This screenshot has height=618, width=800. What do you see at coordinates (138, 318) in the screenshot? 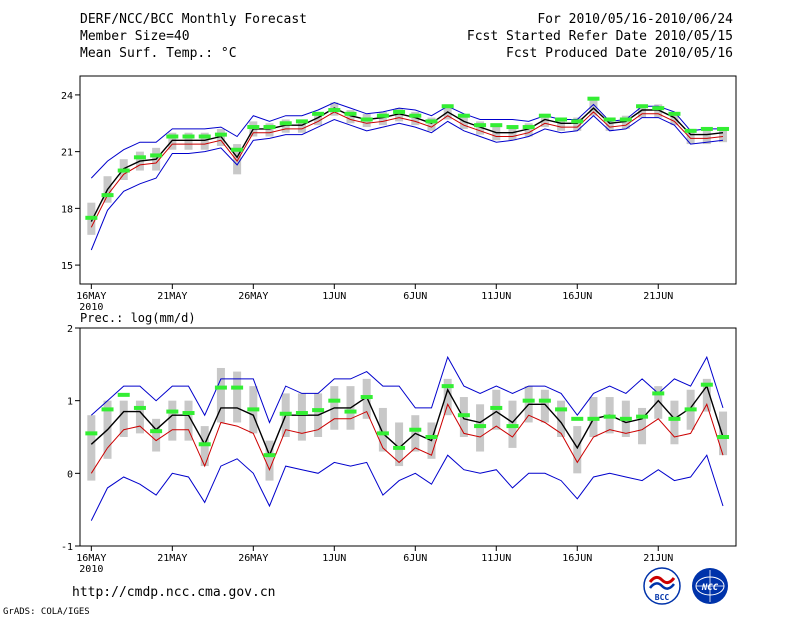
I see `precip-title: Prec.: log(mm/d)` at bounding box center [138, 318].